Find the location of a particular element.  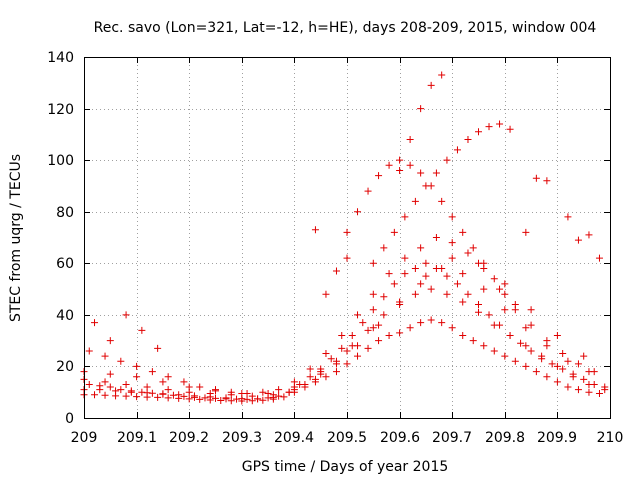

x-tick-label: 209.7 is located at coordinates (452, 438).